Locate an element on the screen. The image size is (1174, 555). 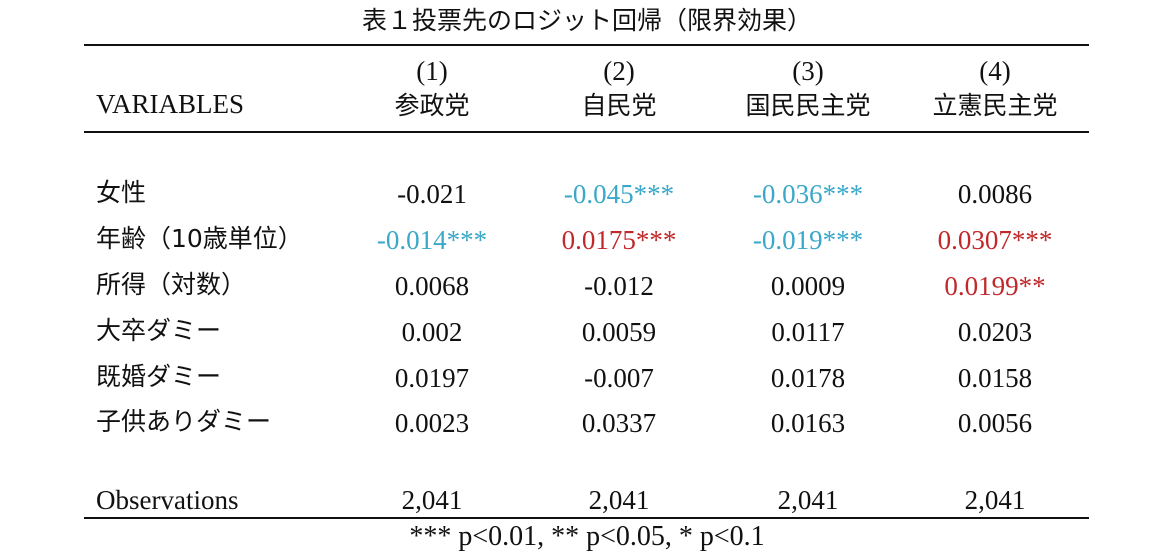
variables-label: VARIABLES is located at coordinates (170, 104).